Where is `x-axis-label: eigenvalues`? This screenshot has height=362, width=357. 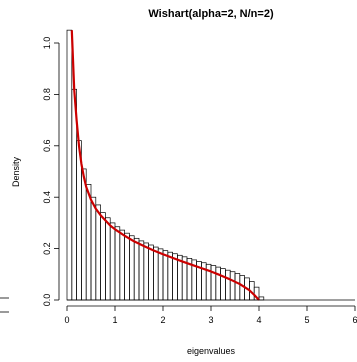 x-axis-label: eigenvalues is located at coordinates (211, 351).